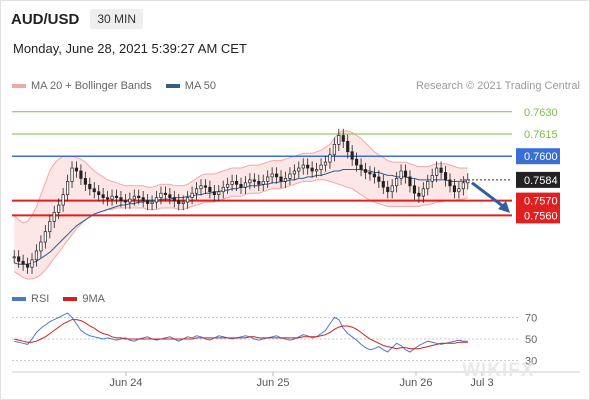 The height and width of the screenshot is (400, 590). I want to click on rsi-tick-50: 50, so click(531, 340).